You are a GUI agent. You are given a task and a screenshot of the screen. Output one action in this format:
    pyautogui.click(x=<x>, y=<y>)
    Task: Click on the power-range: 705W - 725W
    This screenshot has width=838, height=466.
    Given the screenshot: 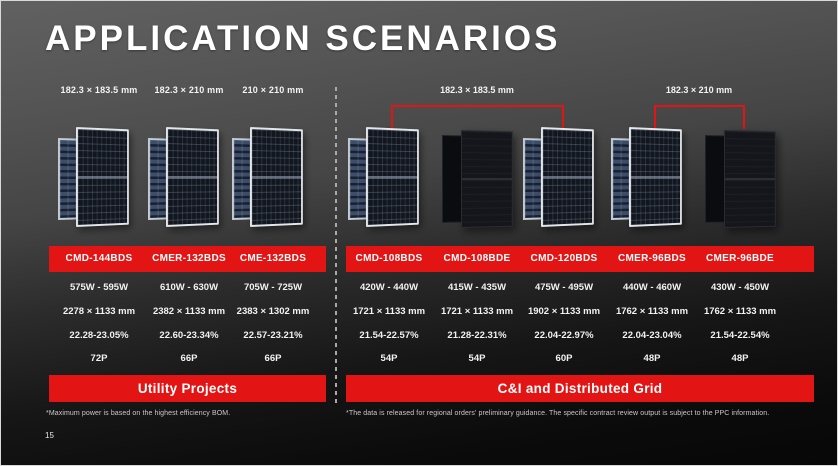 What is the action you would take?
    pyautogui.click(x=273, y=287)
    